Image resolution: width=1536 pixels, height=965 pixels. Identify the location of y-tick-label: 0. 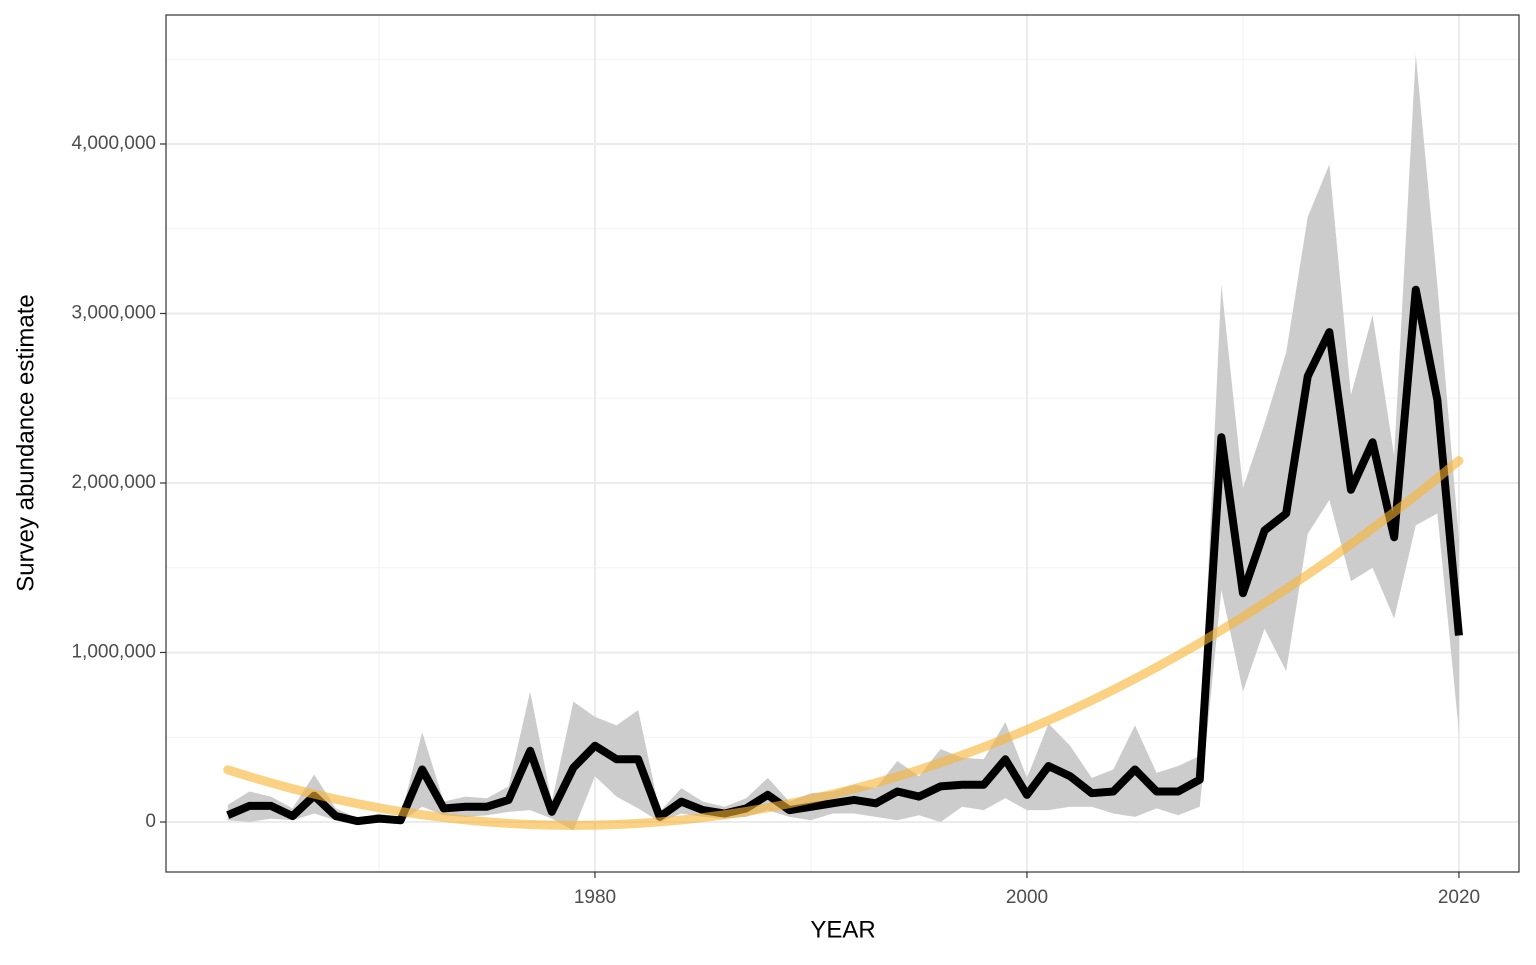
(150, 821).